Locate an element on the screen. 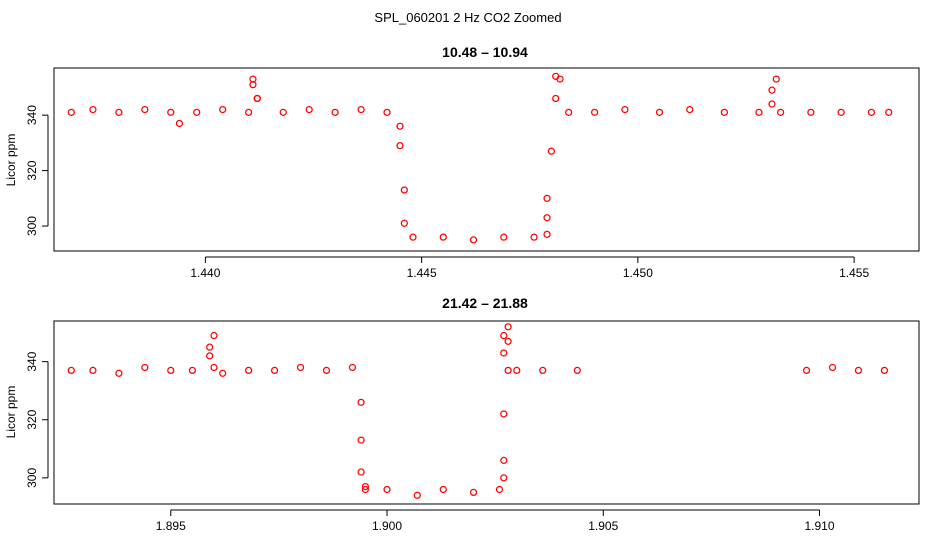 The image size is (936, 540). bottom-y-axis: 300 320 340 is located at coordinates (37, 419).